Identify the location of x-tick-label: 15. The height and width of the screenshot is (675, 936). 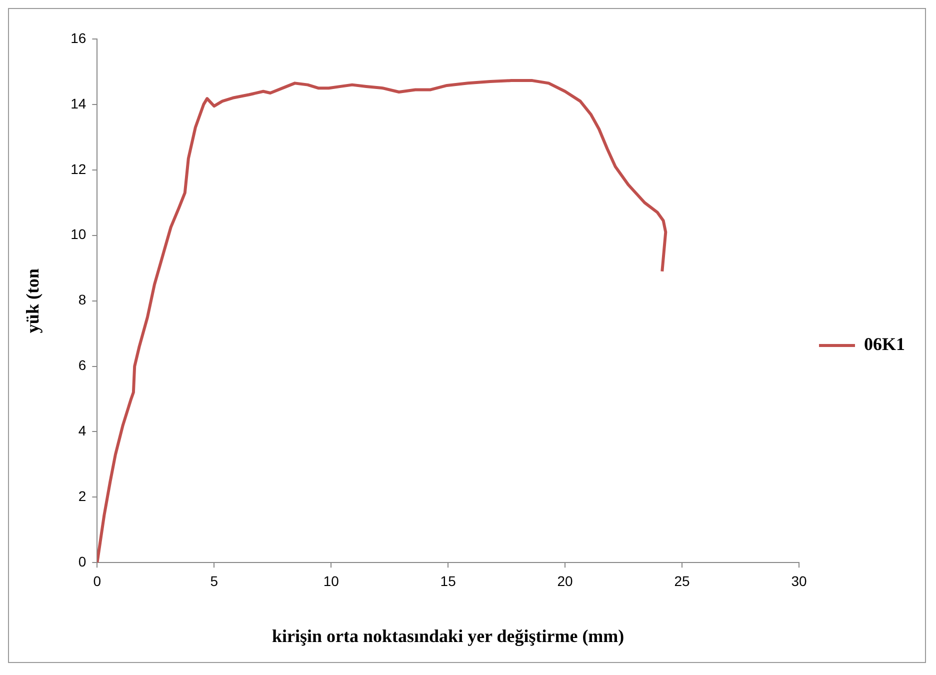
(448, 580).